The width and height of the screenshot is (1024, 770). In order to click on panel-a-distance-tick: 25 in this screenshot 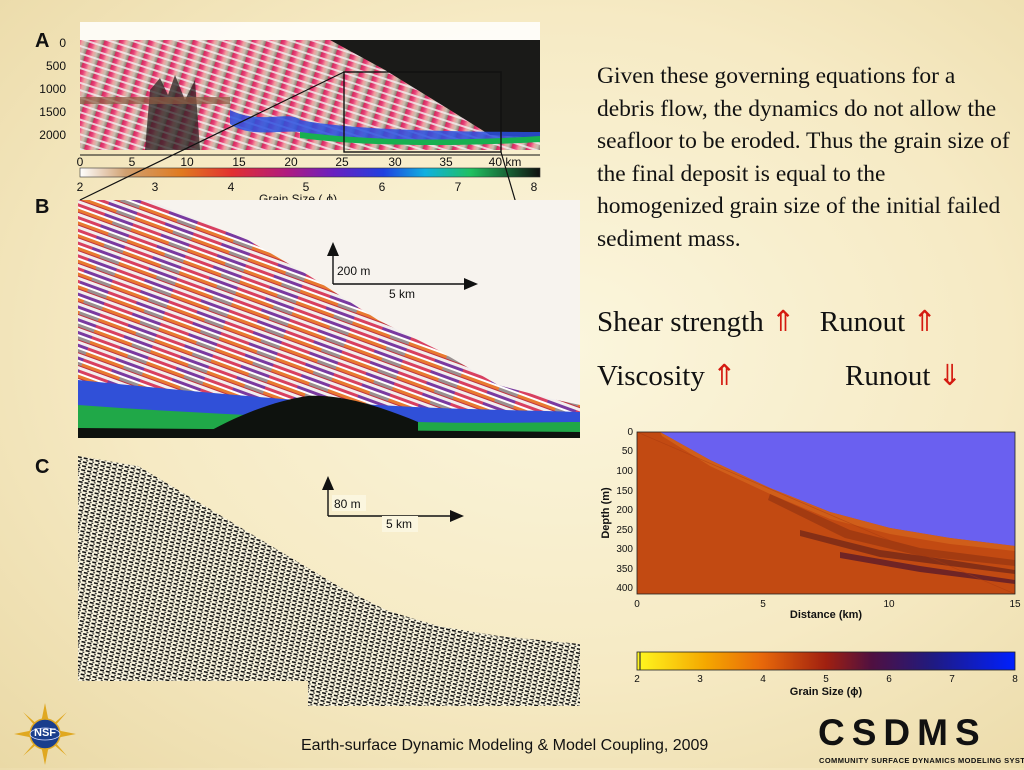, I will do `click(342, 162)`.